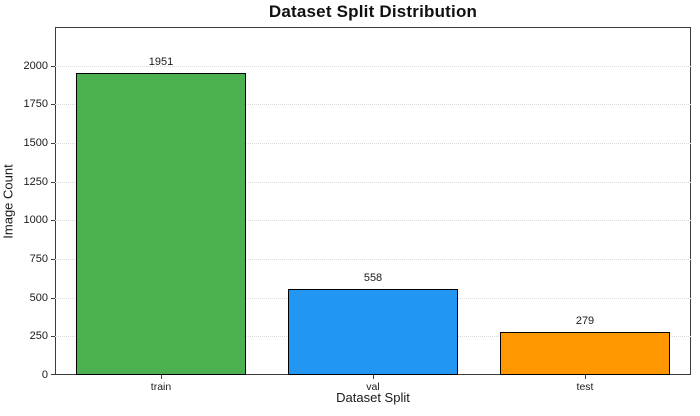  I want to click on bar-value-label-val: 558, so click(373, 277).